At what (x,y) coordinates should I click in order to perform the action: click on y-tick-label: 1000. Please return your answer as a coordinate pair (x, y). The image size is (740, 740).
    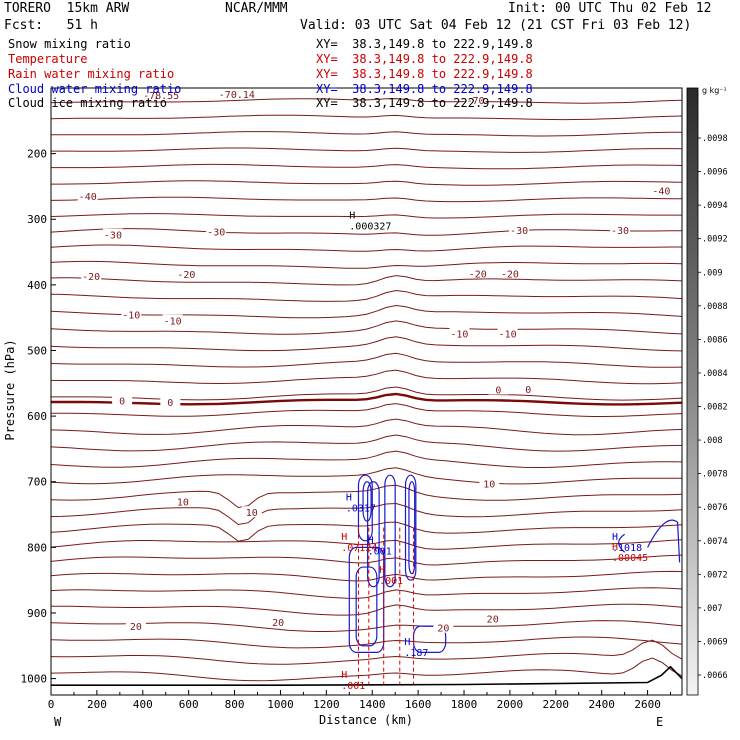
    Looking at the image, I should click on (34, 679).